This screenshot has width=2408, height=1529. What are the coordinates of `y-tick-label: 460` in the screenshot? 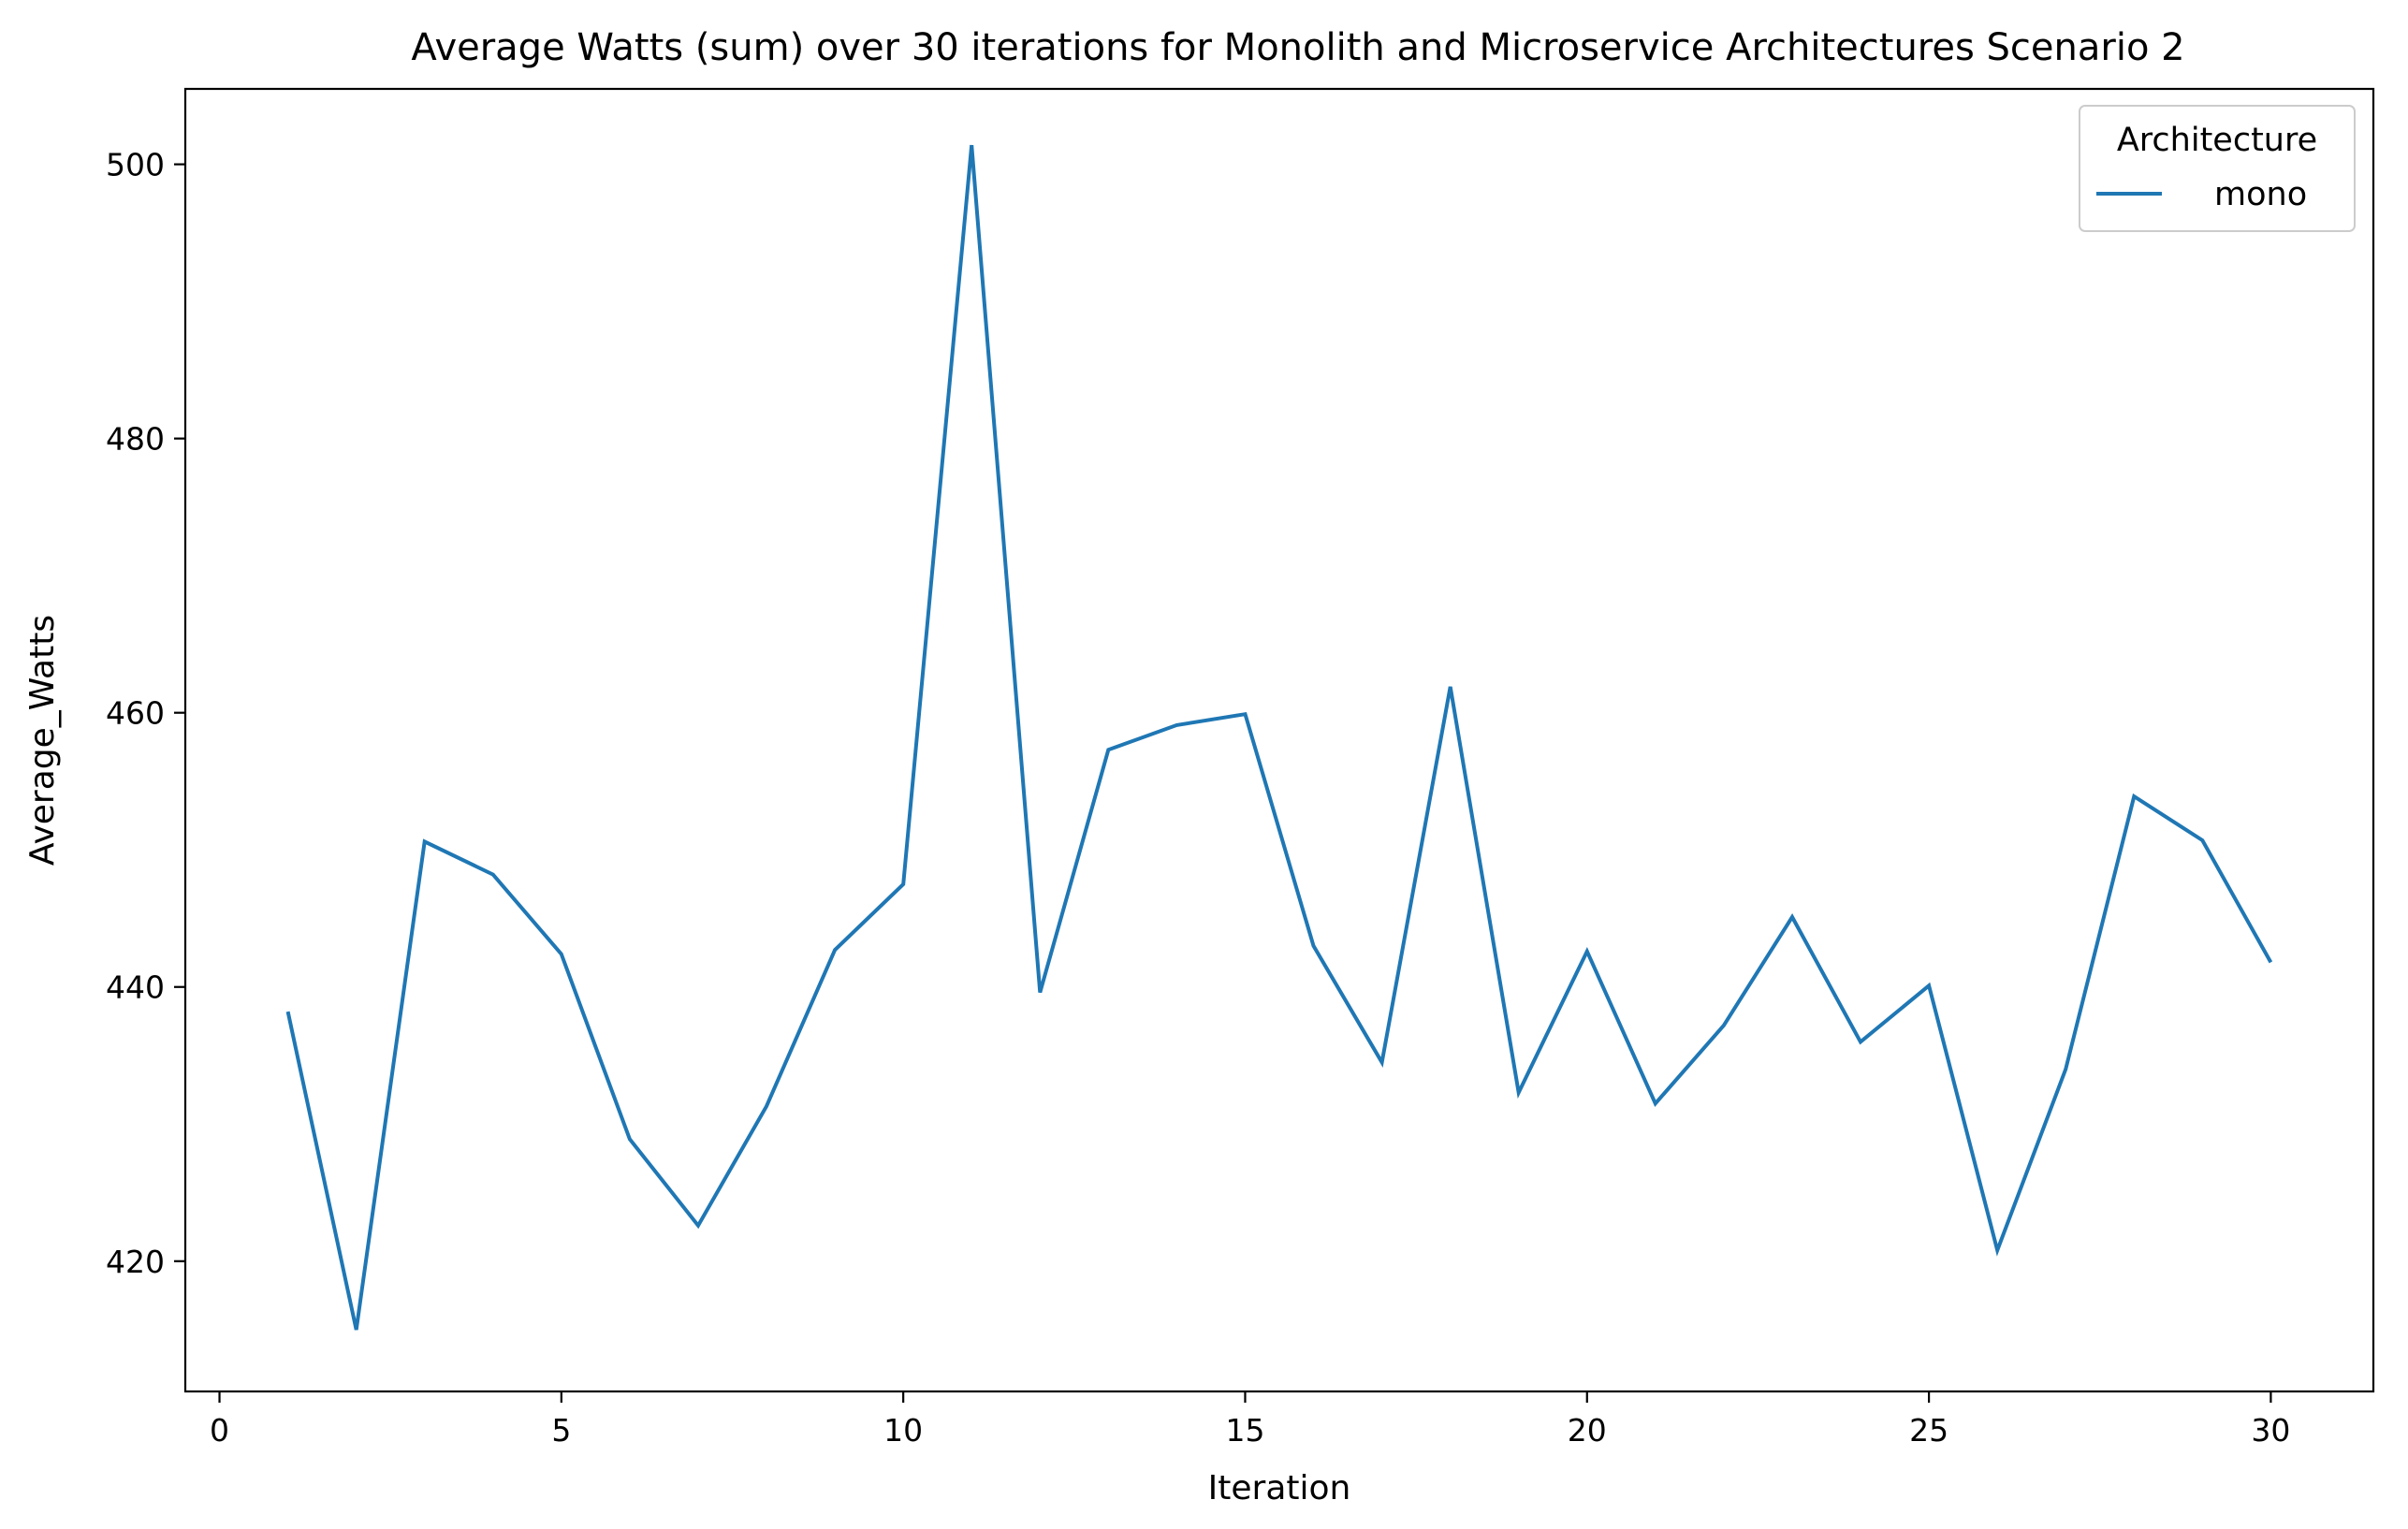 It's located at (135, 713).